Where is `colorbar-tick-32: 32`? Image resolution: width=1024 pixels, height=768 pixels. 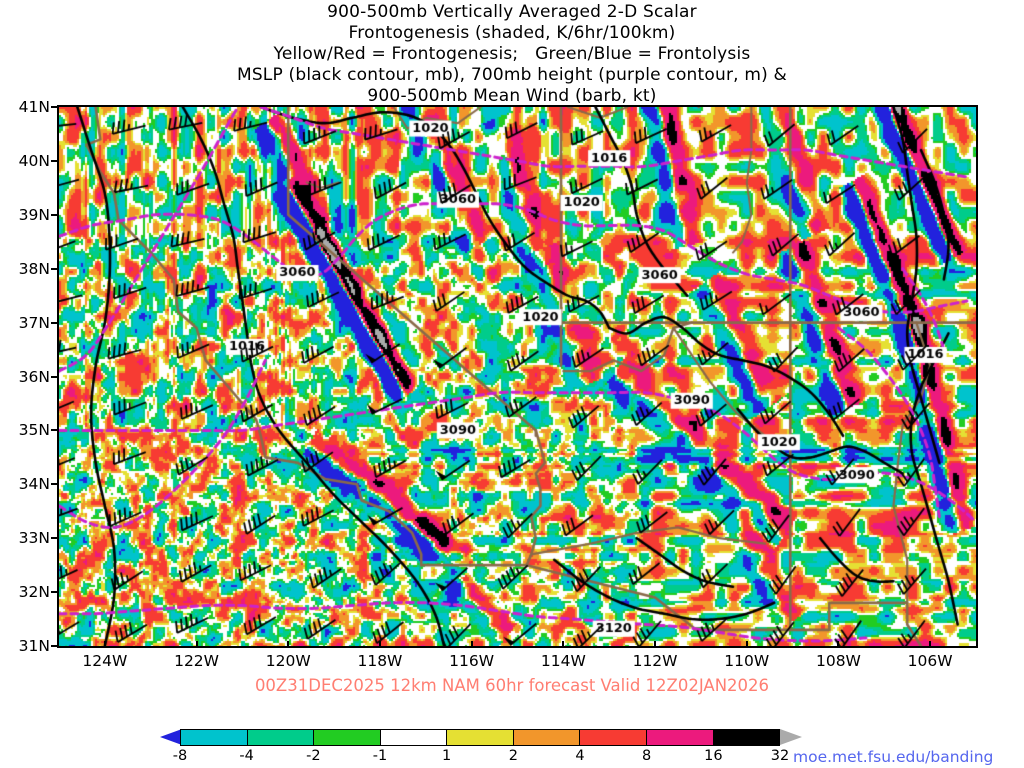 colorbar-tick-32: 32 is located at coordinates (780, 756).